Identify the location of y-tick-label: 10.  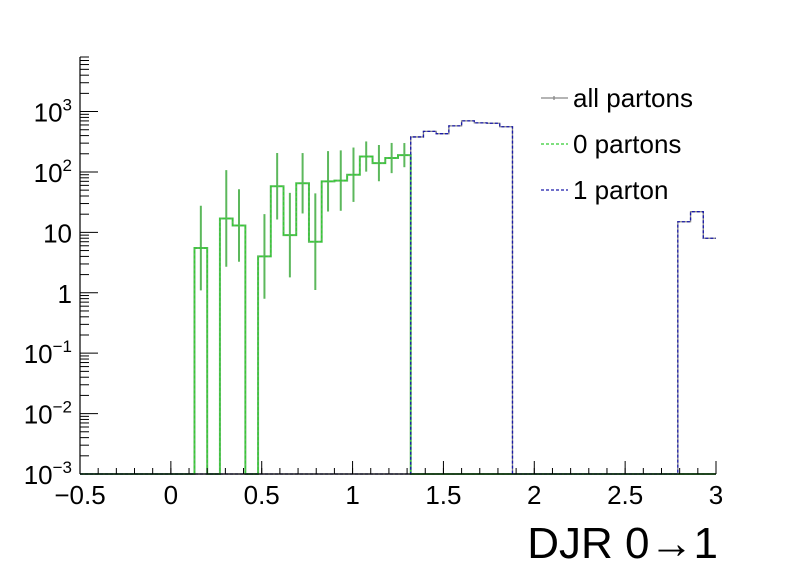
(57, 233).